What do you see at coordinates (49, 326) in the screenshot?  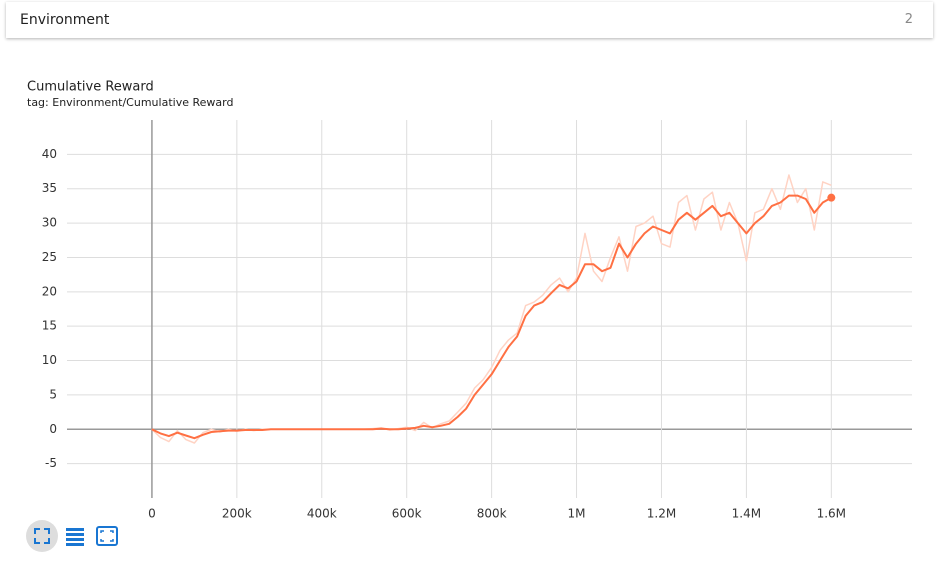 I see `y-tick-label: 15` at bounding box center [49, 326].